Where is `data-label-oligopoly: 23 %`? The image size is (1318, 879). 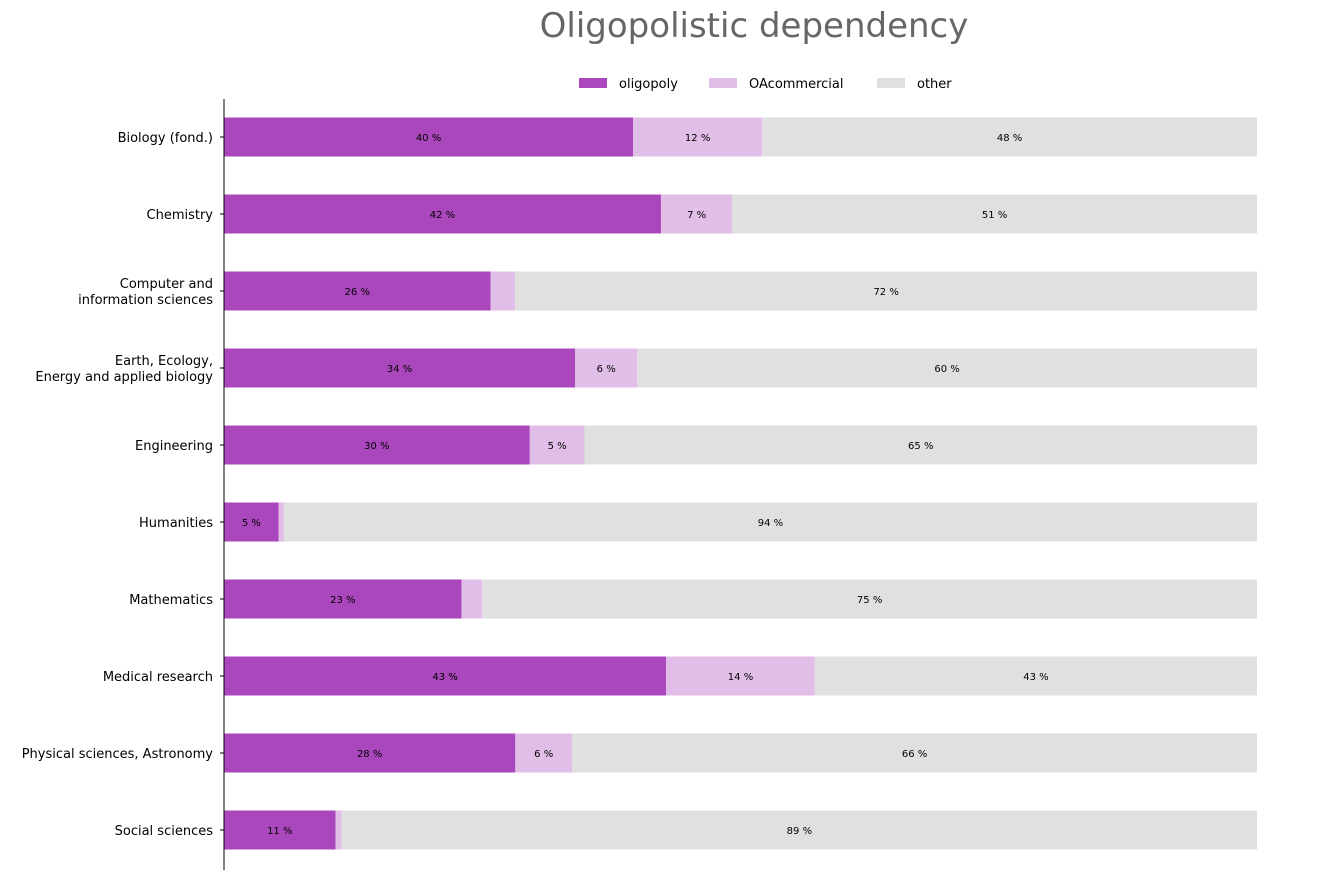
data-label-oligopoly: 23 % is located at coordinates (342, 600).